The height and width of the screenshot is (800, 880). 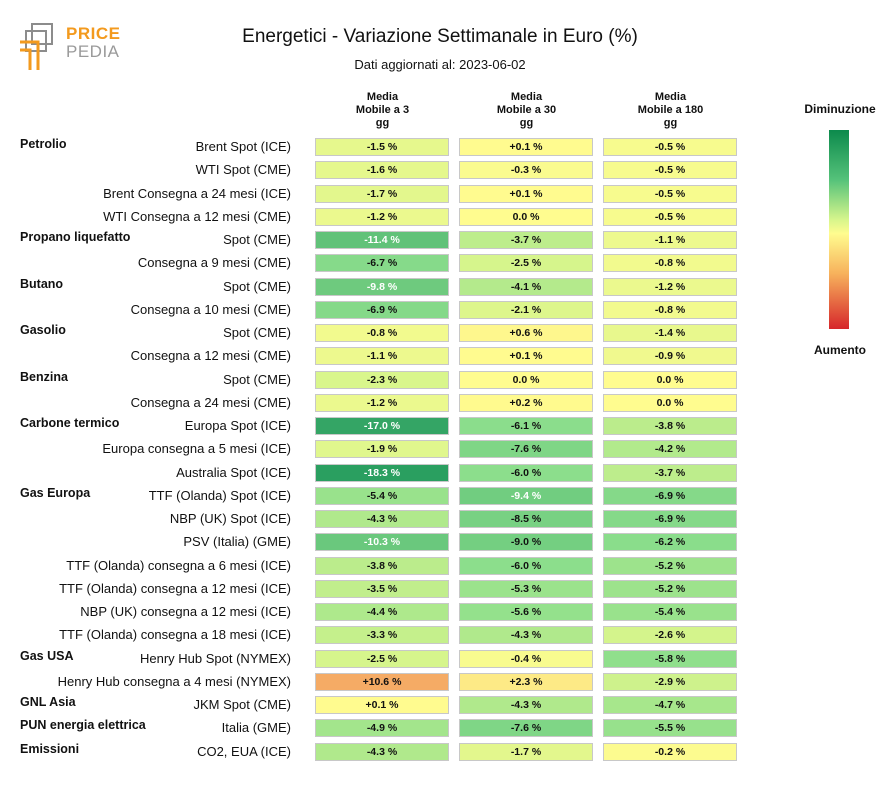 What do you see at coordinates (382, 170) in the screenshot?
I see `heatmap-cell: -1.6 %` at bounding box center [382, 170].